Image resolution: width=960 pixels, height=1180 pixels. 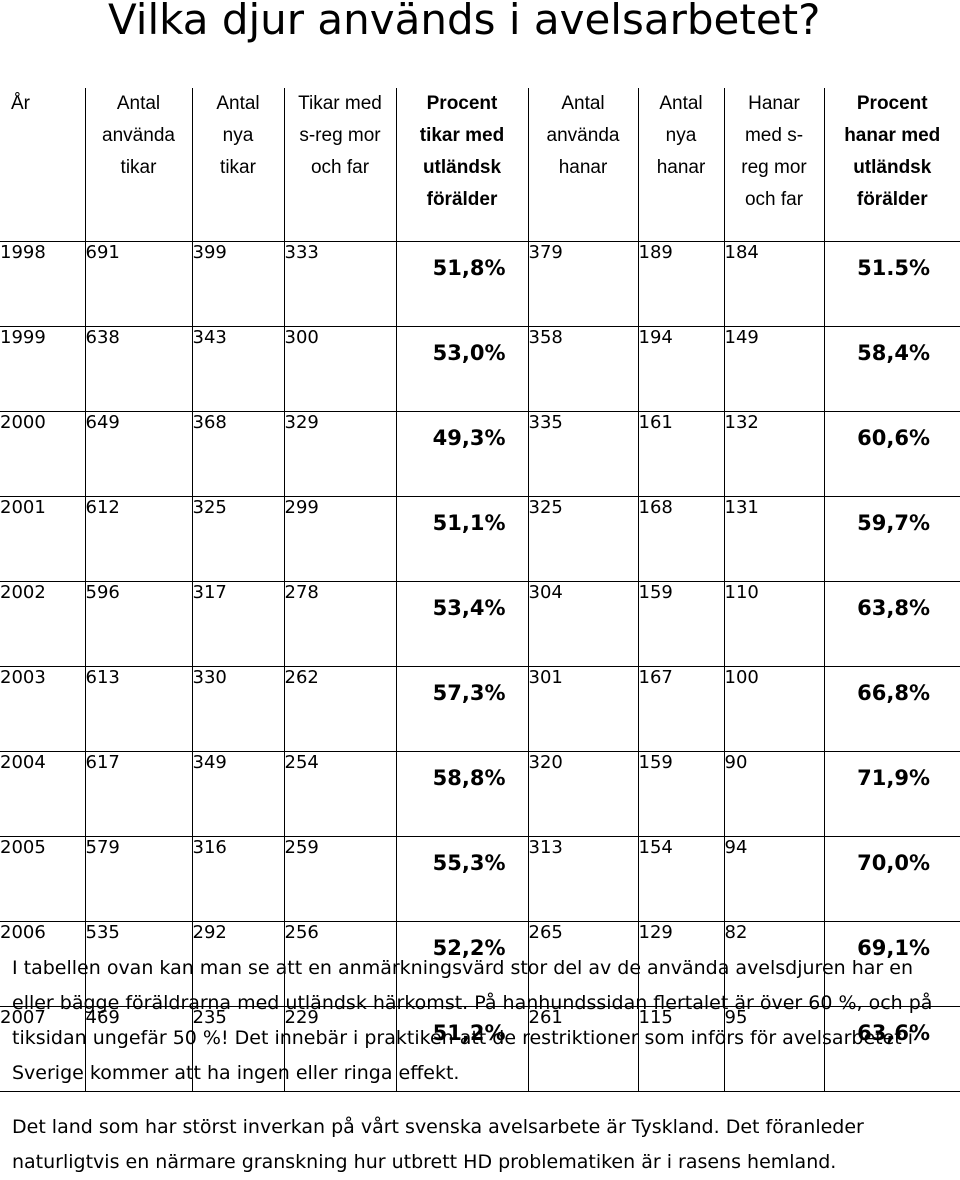 What do you see at coordinates (462, 709) in the screenshot?
I see `cell-females-foreign-parent-pct: 57,3%` at bounding box center [462, 709].